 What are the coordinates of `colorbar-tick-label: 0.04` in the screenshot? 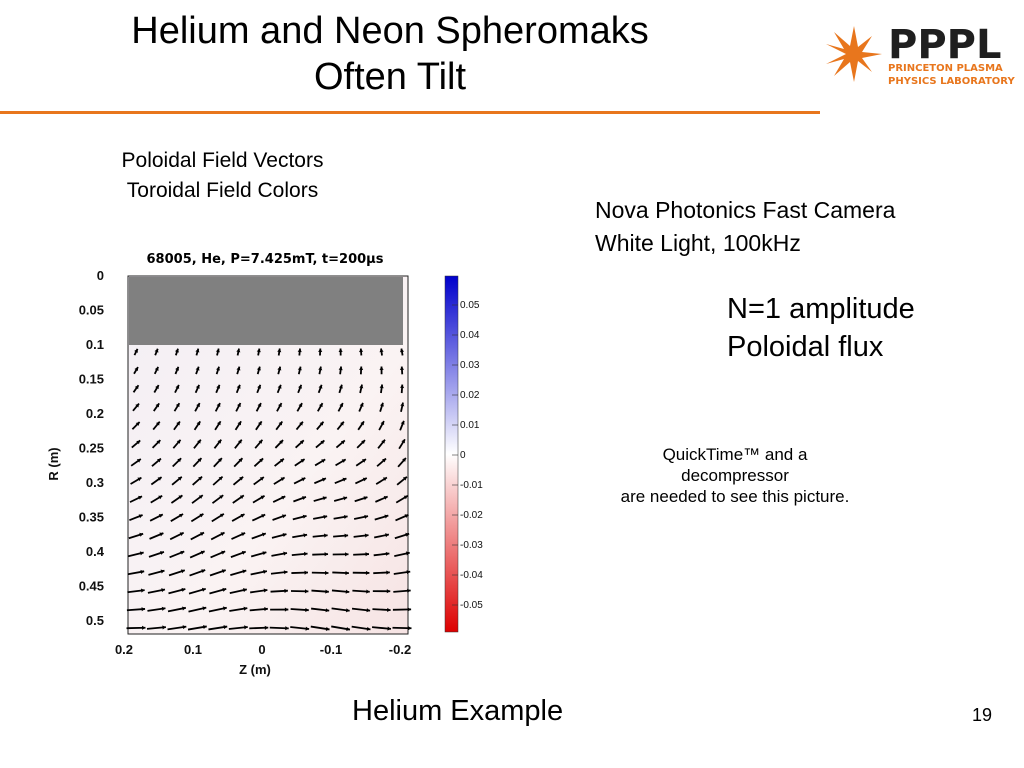 It's located at (470, 335).